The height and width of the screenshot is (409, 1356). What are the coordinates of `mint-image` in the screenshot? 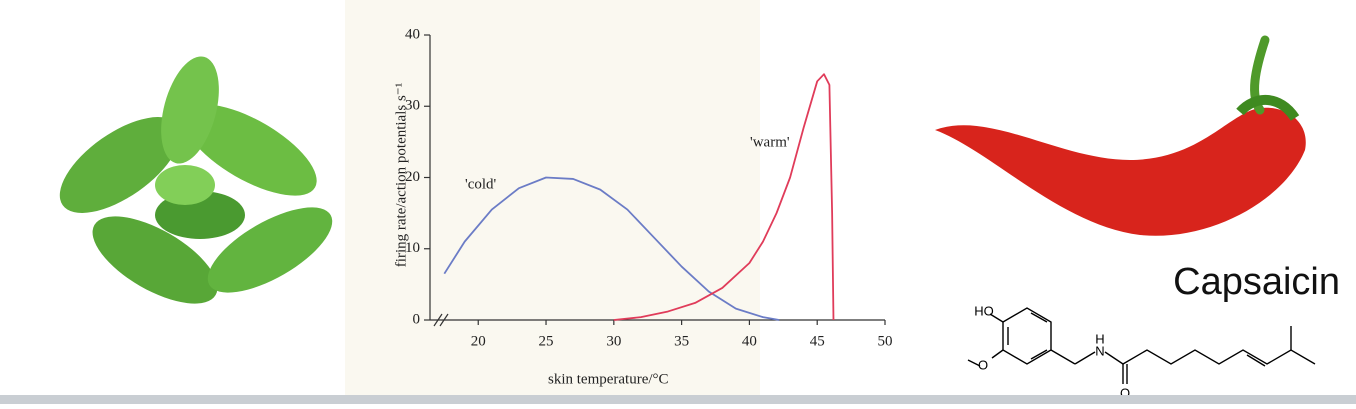 It's located at (196, 180).